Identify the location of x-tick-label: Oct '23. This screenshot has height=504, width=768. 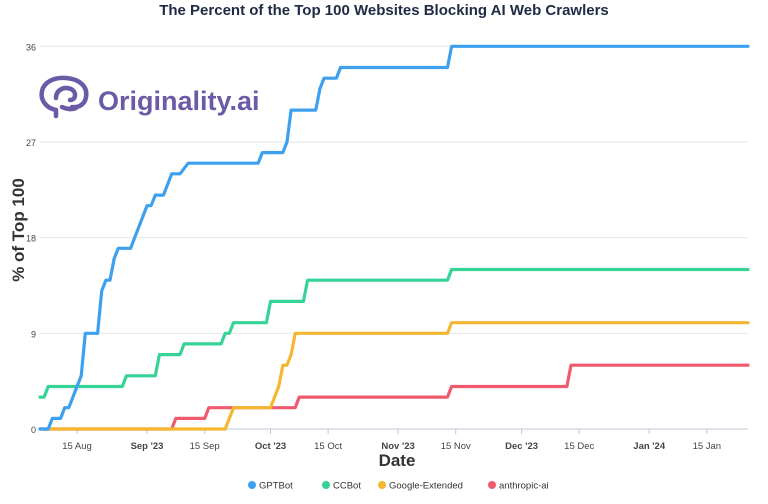
(270, 446).